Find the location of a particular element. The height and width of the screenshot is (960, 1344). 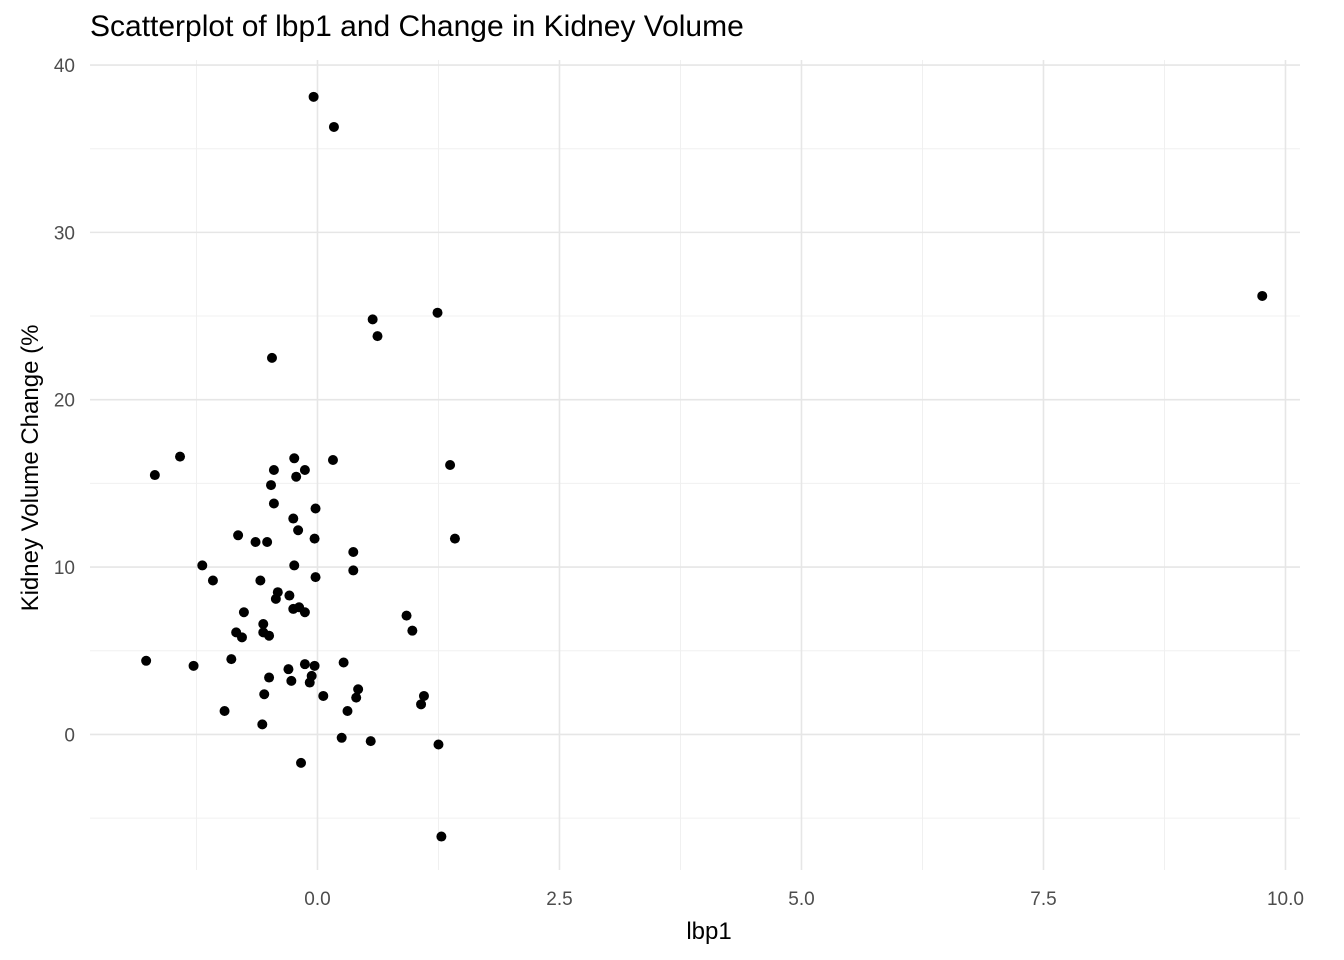

y-axis-title: Kidney Volume Change (% is located at coordinates (30, 468).